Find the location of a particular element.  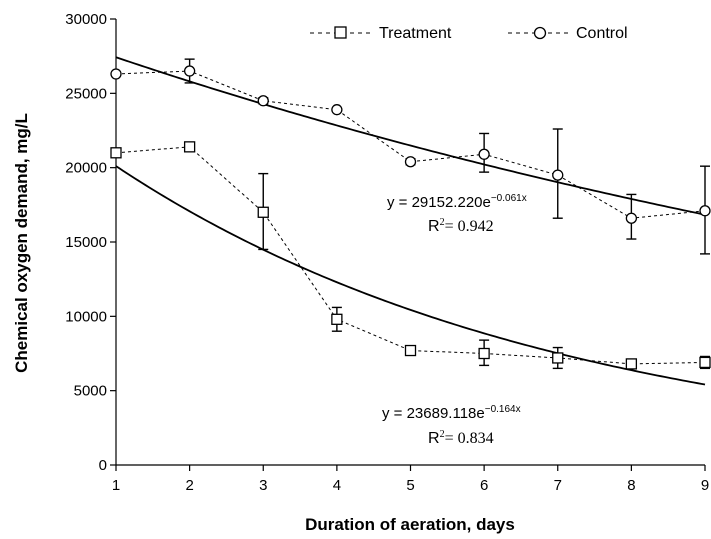

legend-control-label: Control is located at coordinates (602, 33).